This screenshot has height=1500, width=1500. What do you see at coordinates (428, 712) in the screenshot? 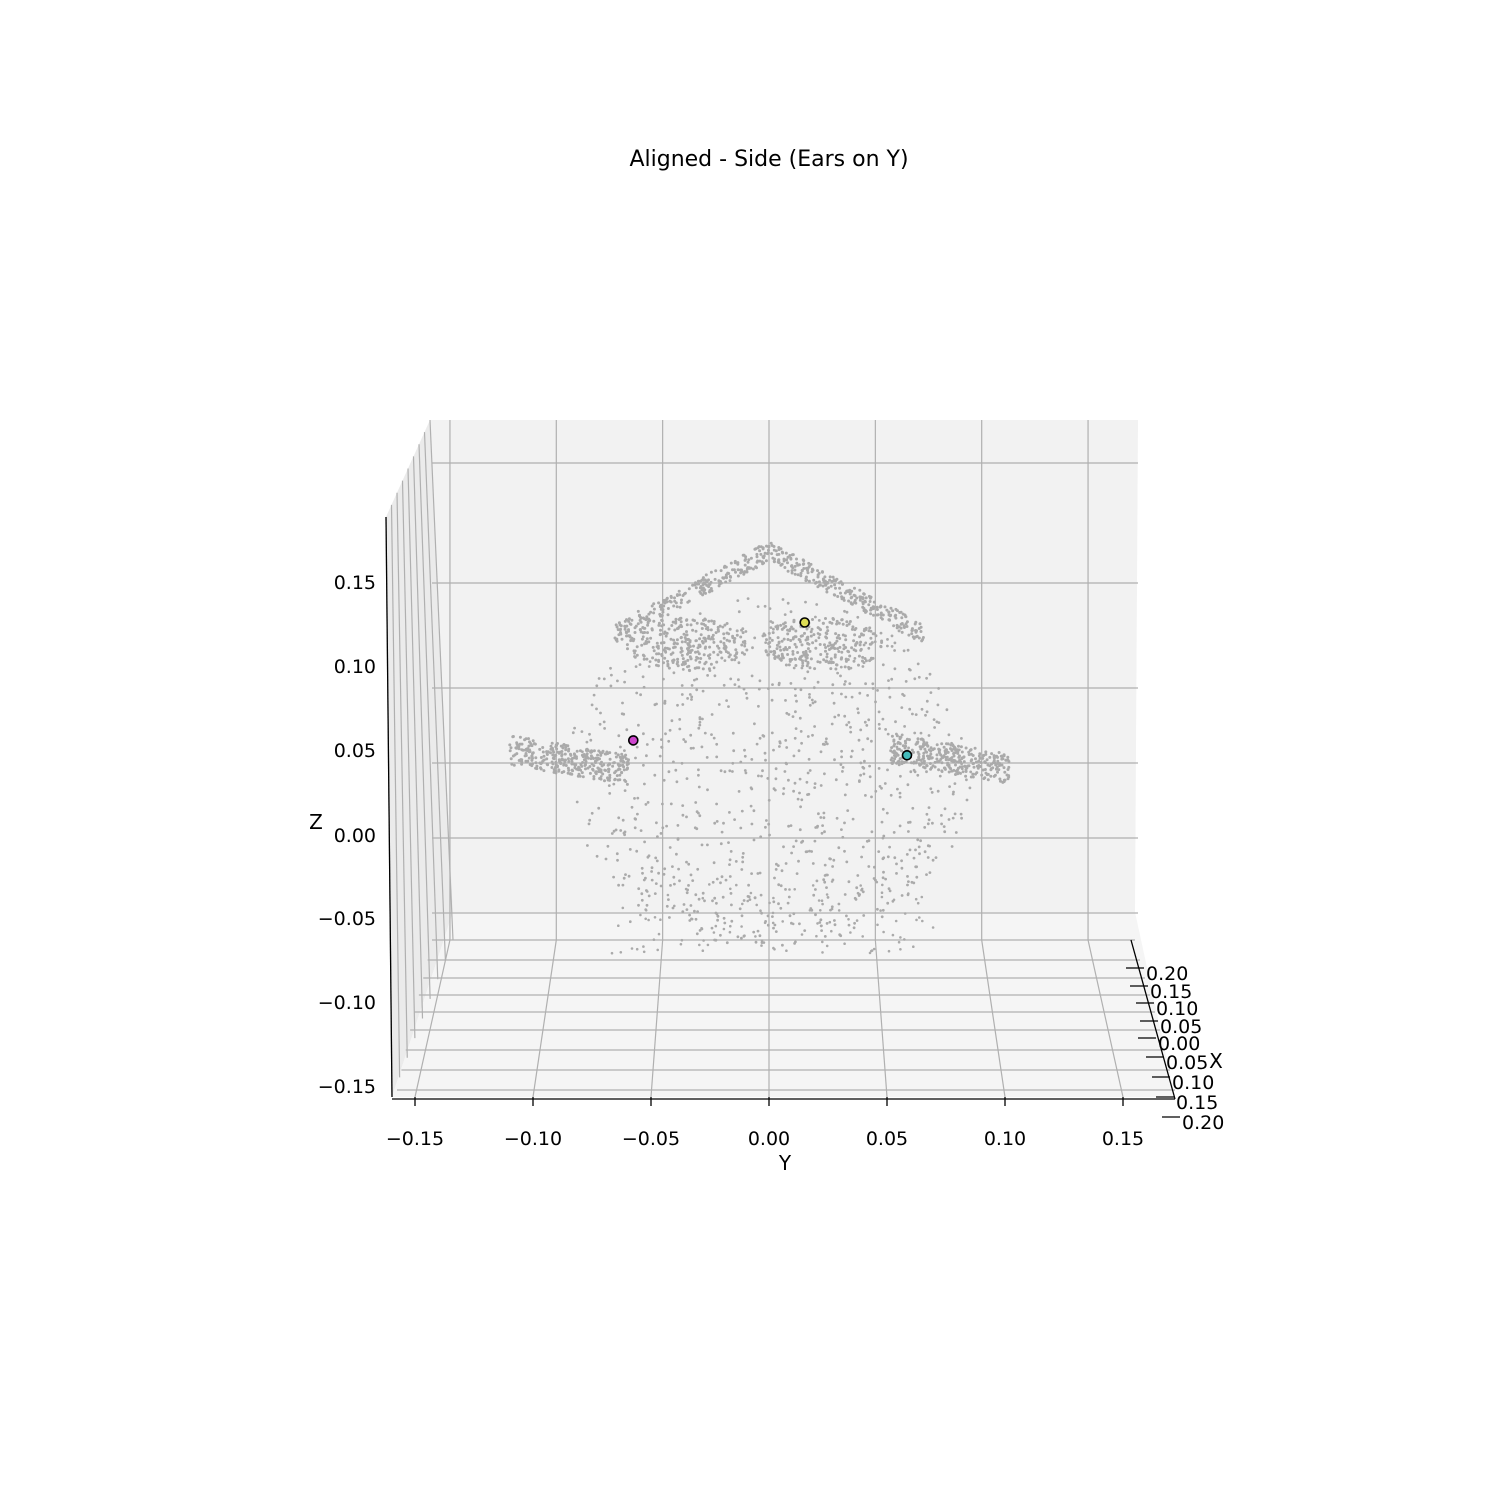
I see `left-grid-line` at bounding box center [428, 712].